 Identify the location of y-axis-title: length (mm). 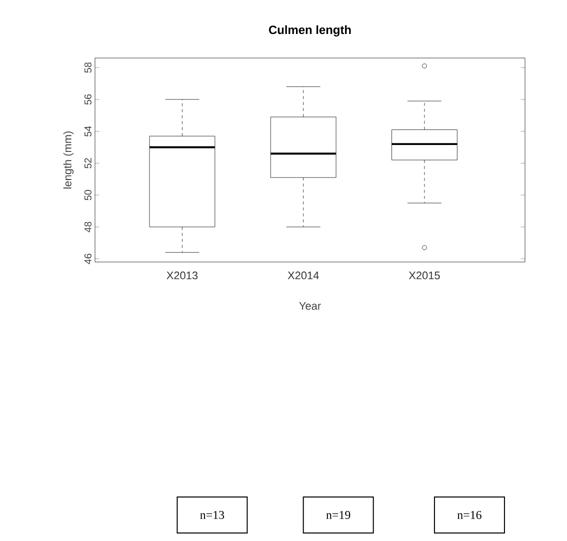
(68, 159).